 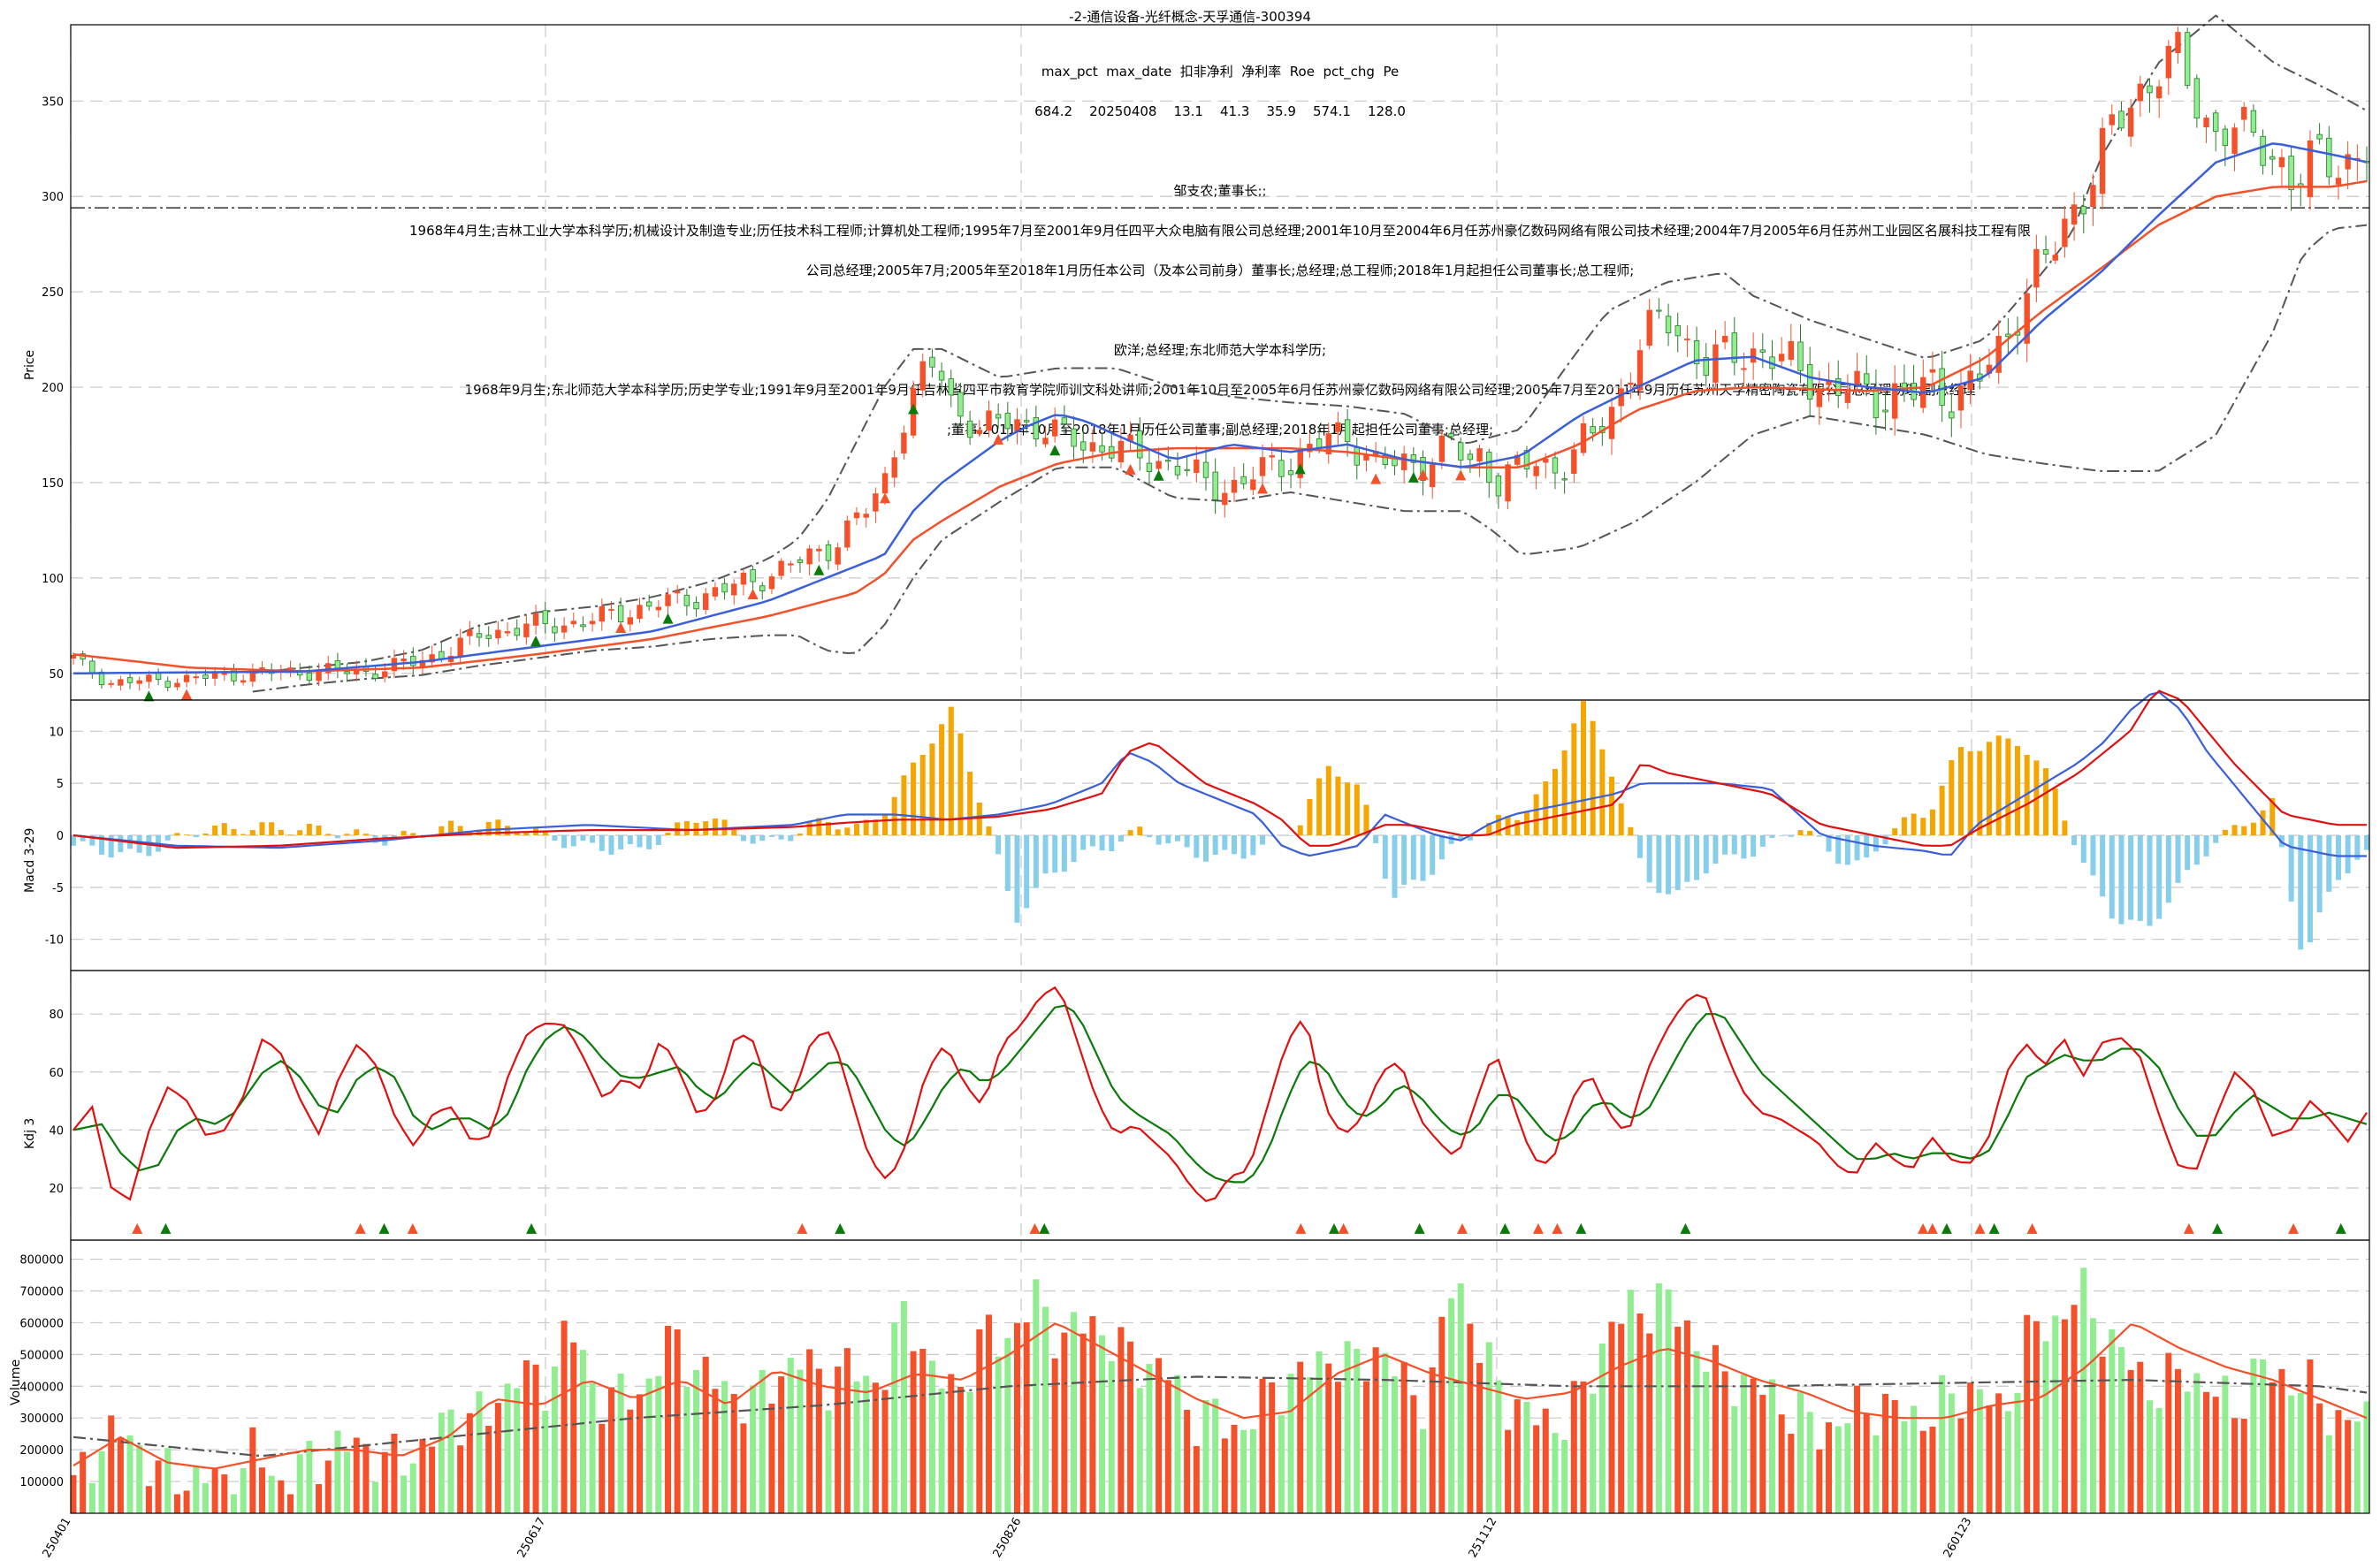 I want to click on kdj-marker-green, so click(x=1333, y=1228).